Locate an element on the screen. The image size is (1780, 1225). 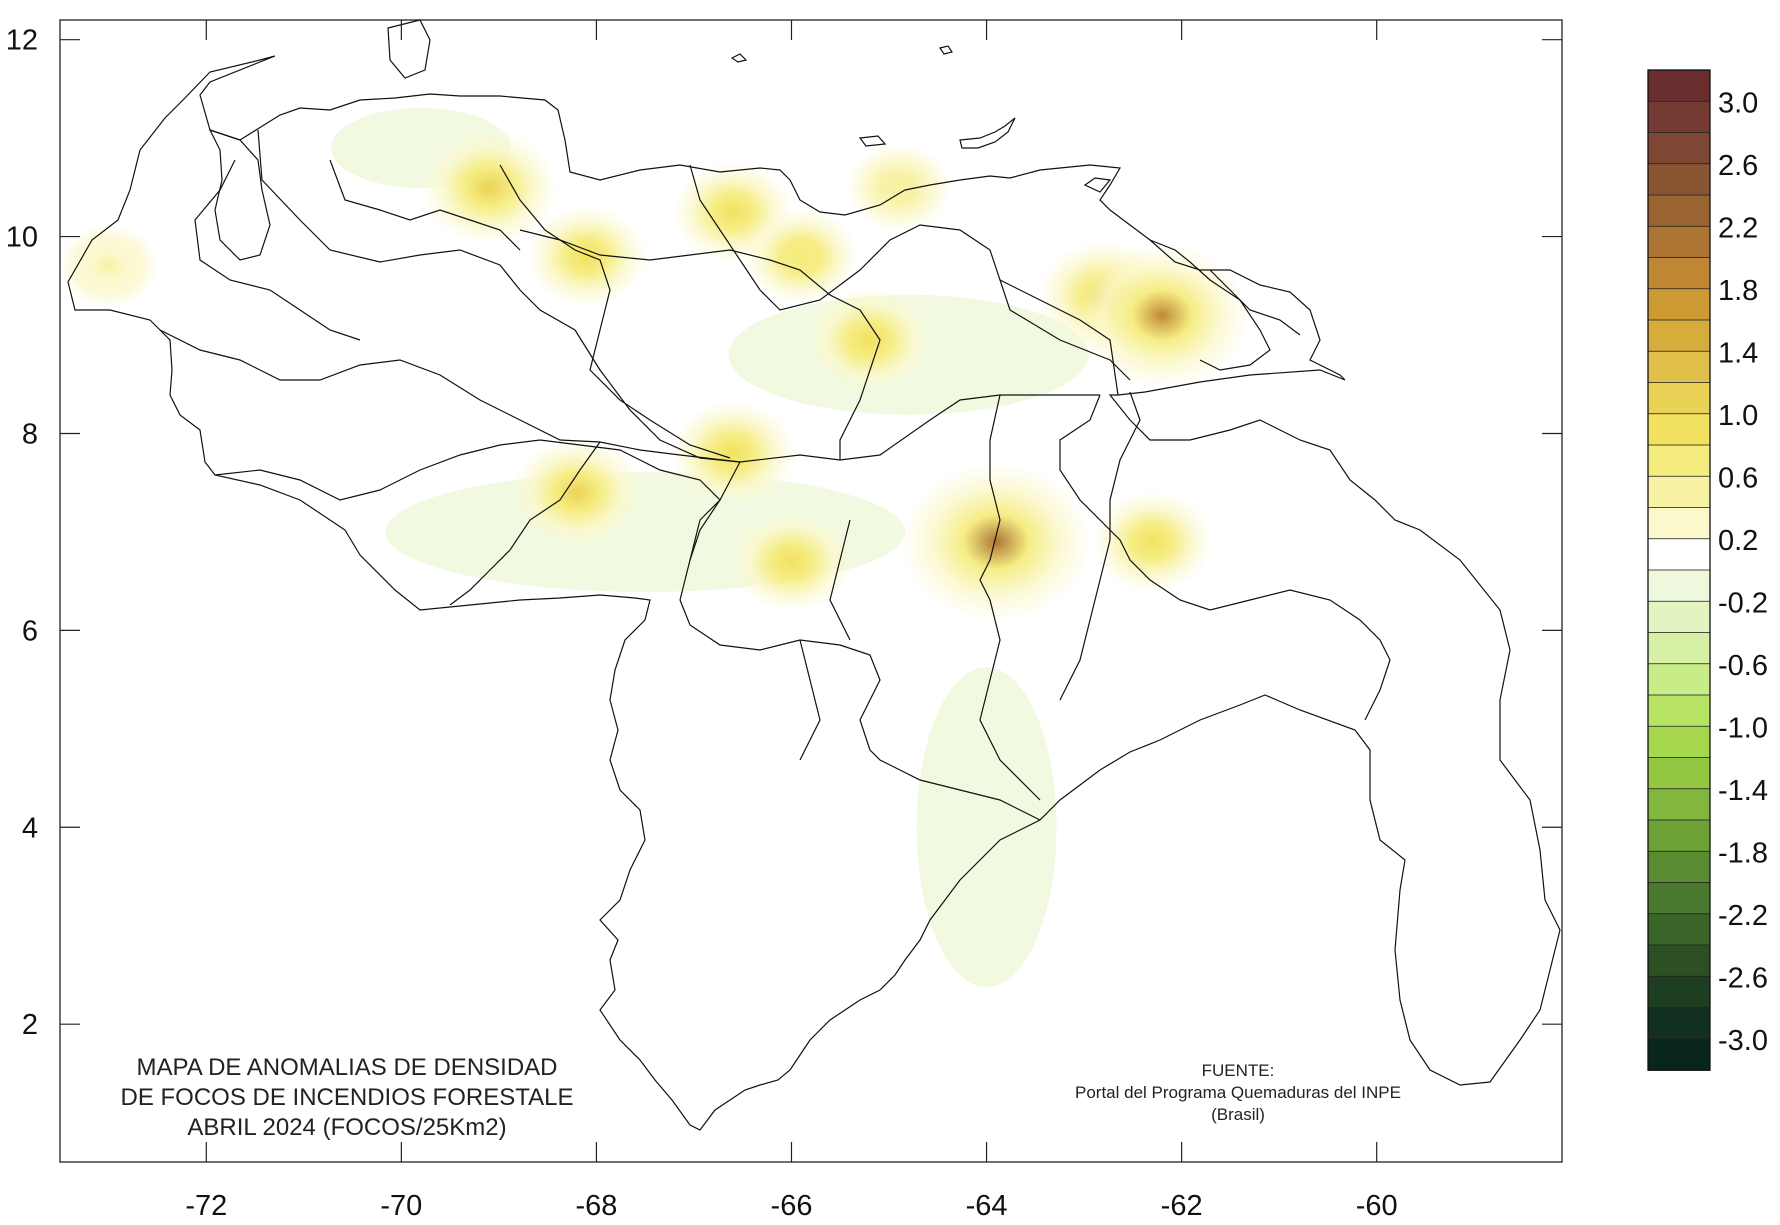
map-title-line-2: DE FOCOS DE INCENDIOS FORESTALE is located at coordinates (347, 1097).